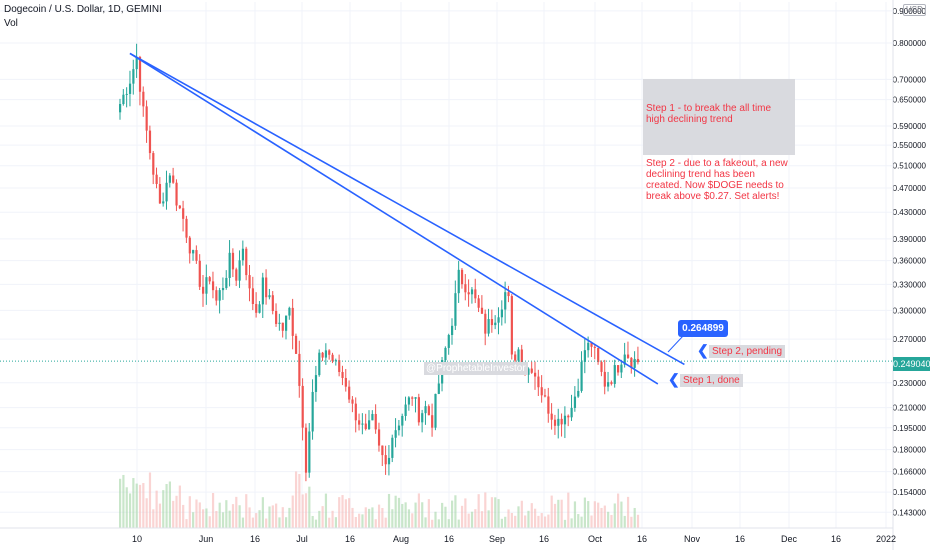 This screenshot has height=550, width=932. I want to click on y-tick-label: 0.154000, so click(910, 492).